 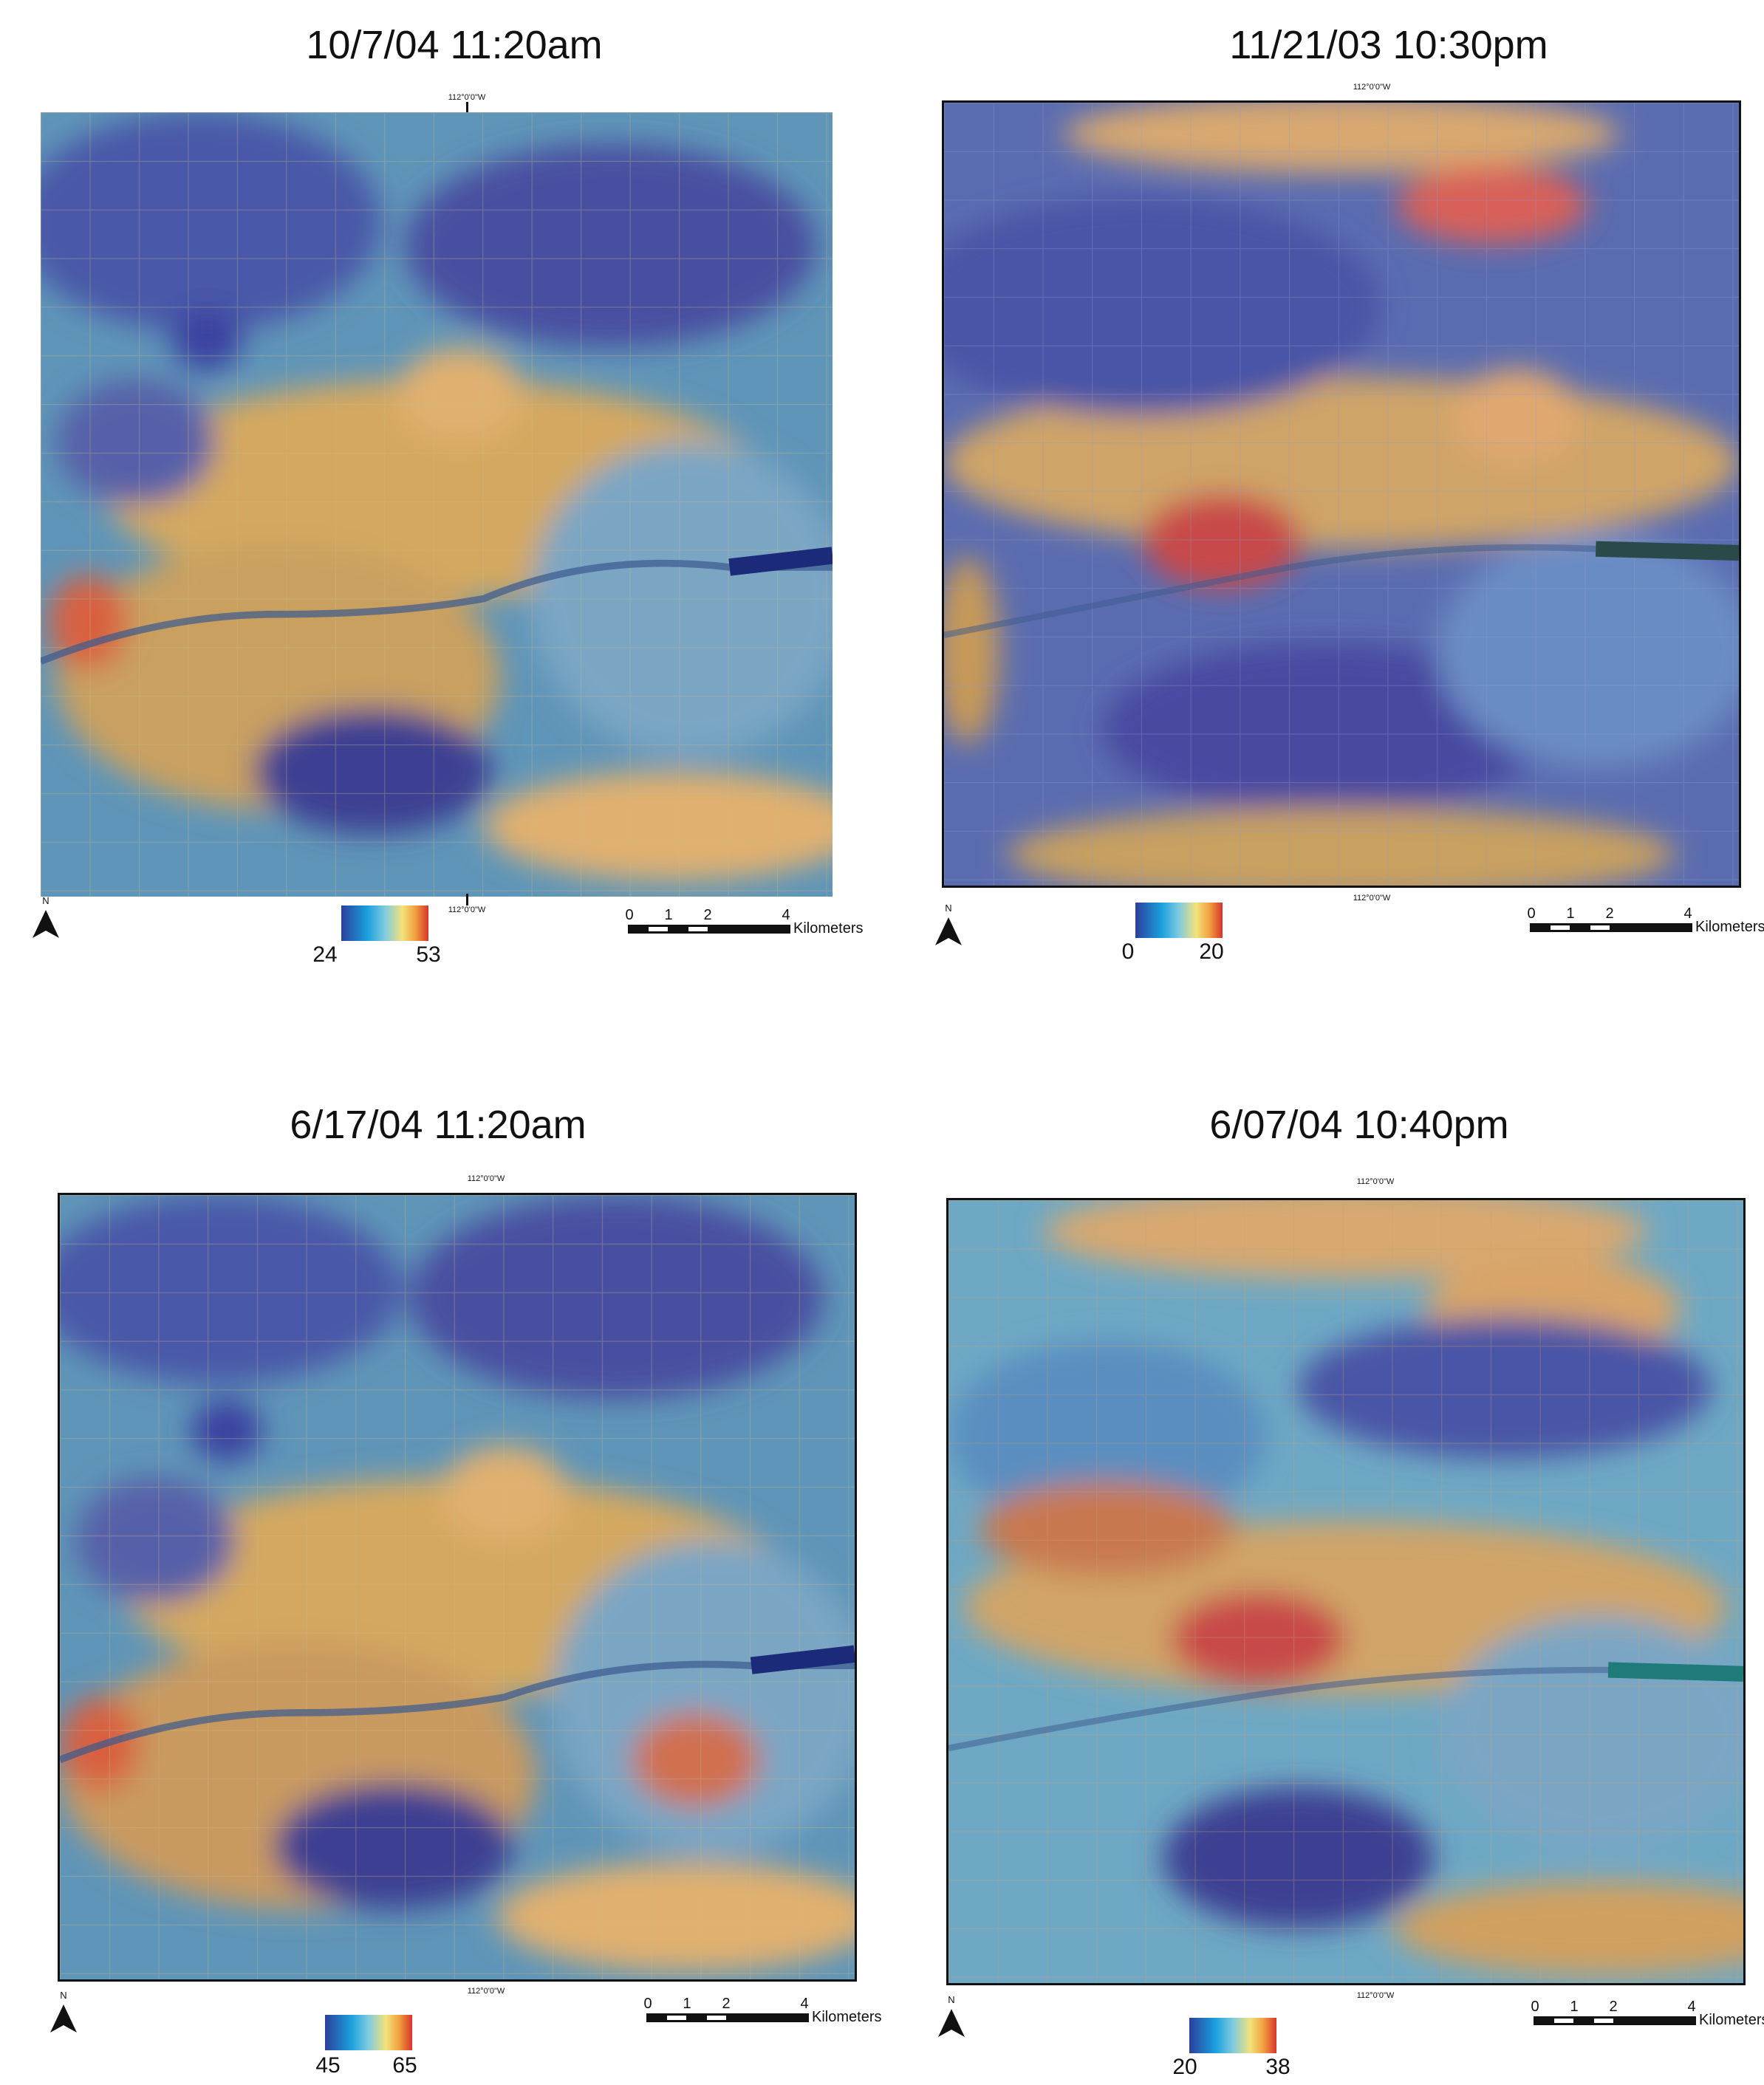 What do you see at coordinates (1184, 2067) in the screenshot?
I see `colorbar-min-label: 20` at bounding box center [1184, 2067].